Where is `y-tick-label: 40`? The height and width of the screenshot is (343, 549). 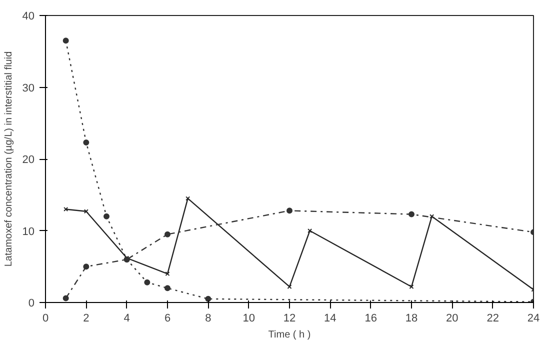 y-tick-label: 40 is located at coordinates (28, 16).